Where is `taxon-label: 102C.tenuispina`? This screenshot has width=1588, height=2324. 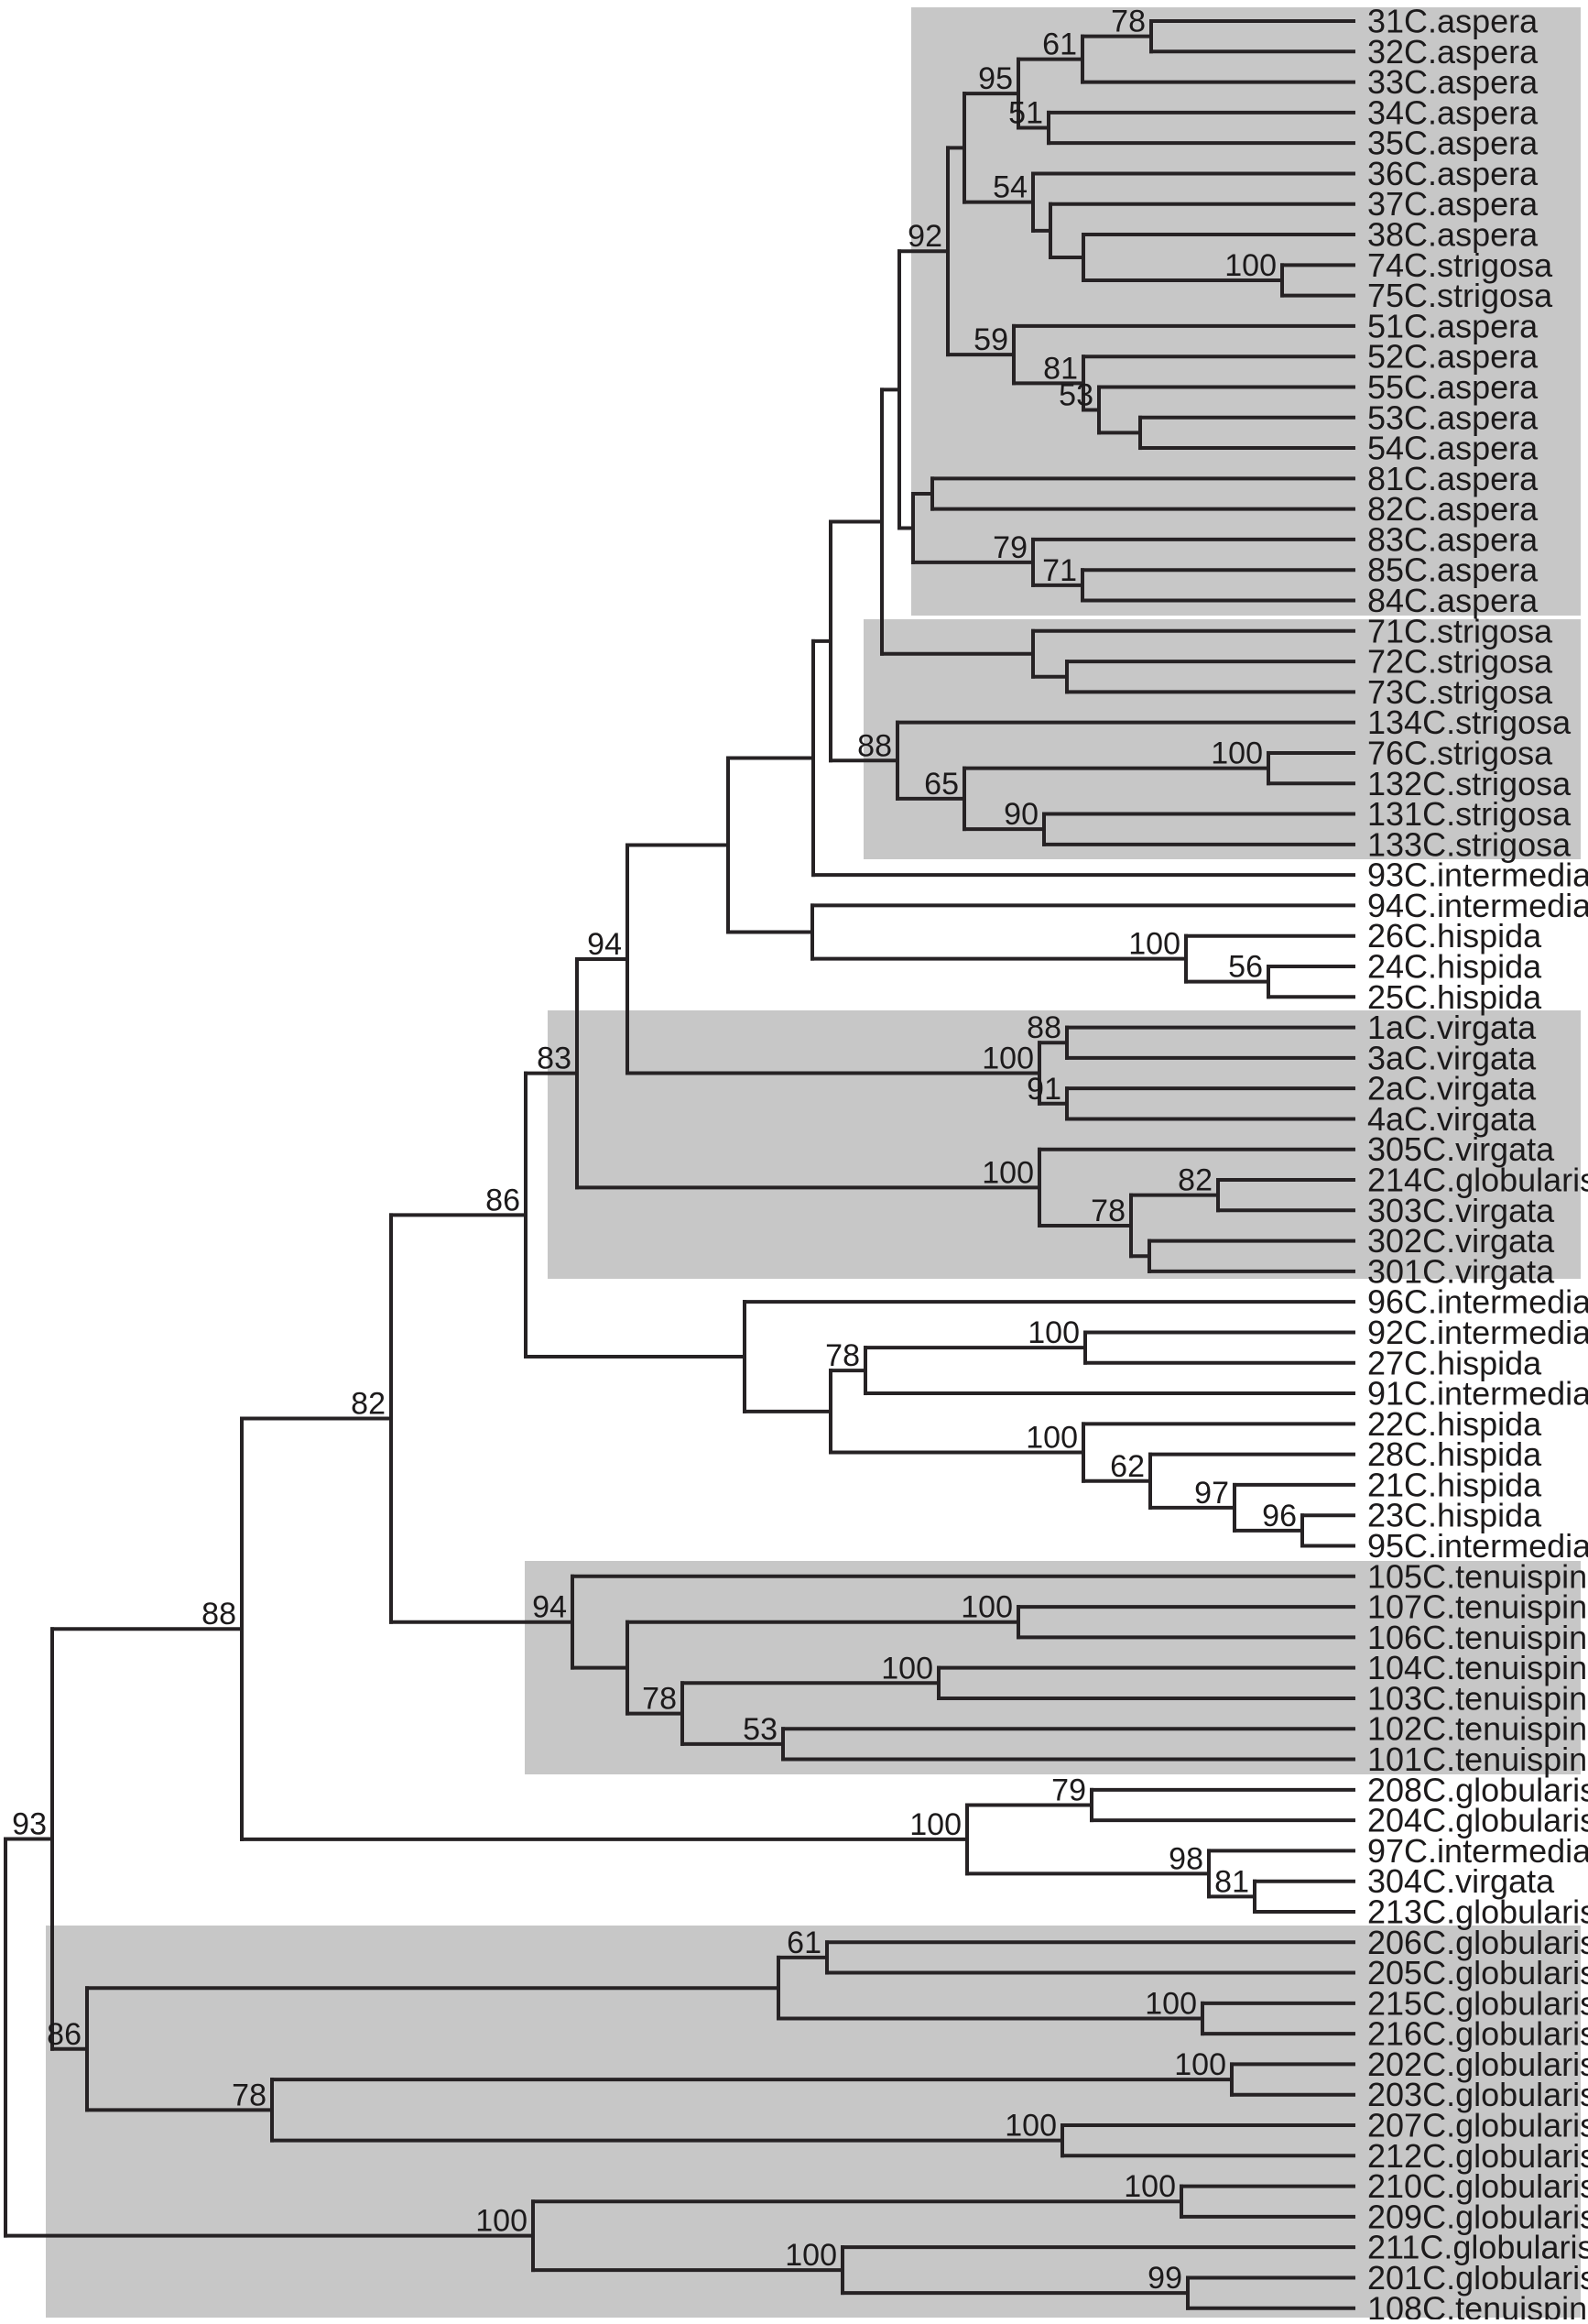 taxon-label: 102C.tenuispina is located at coordinates (1478, 1729).